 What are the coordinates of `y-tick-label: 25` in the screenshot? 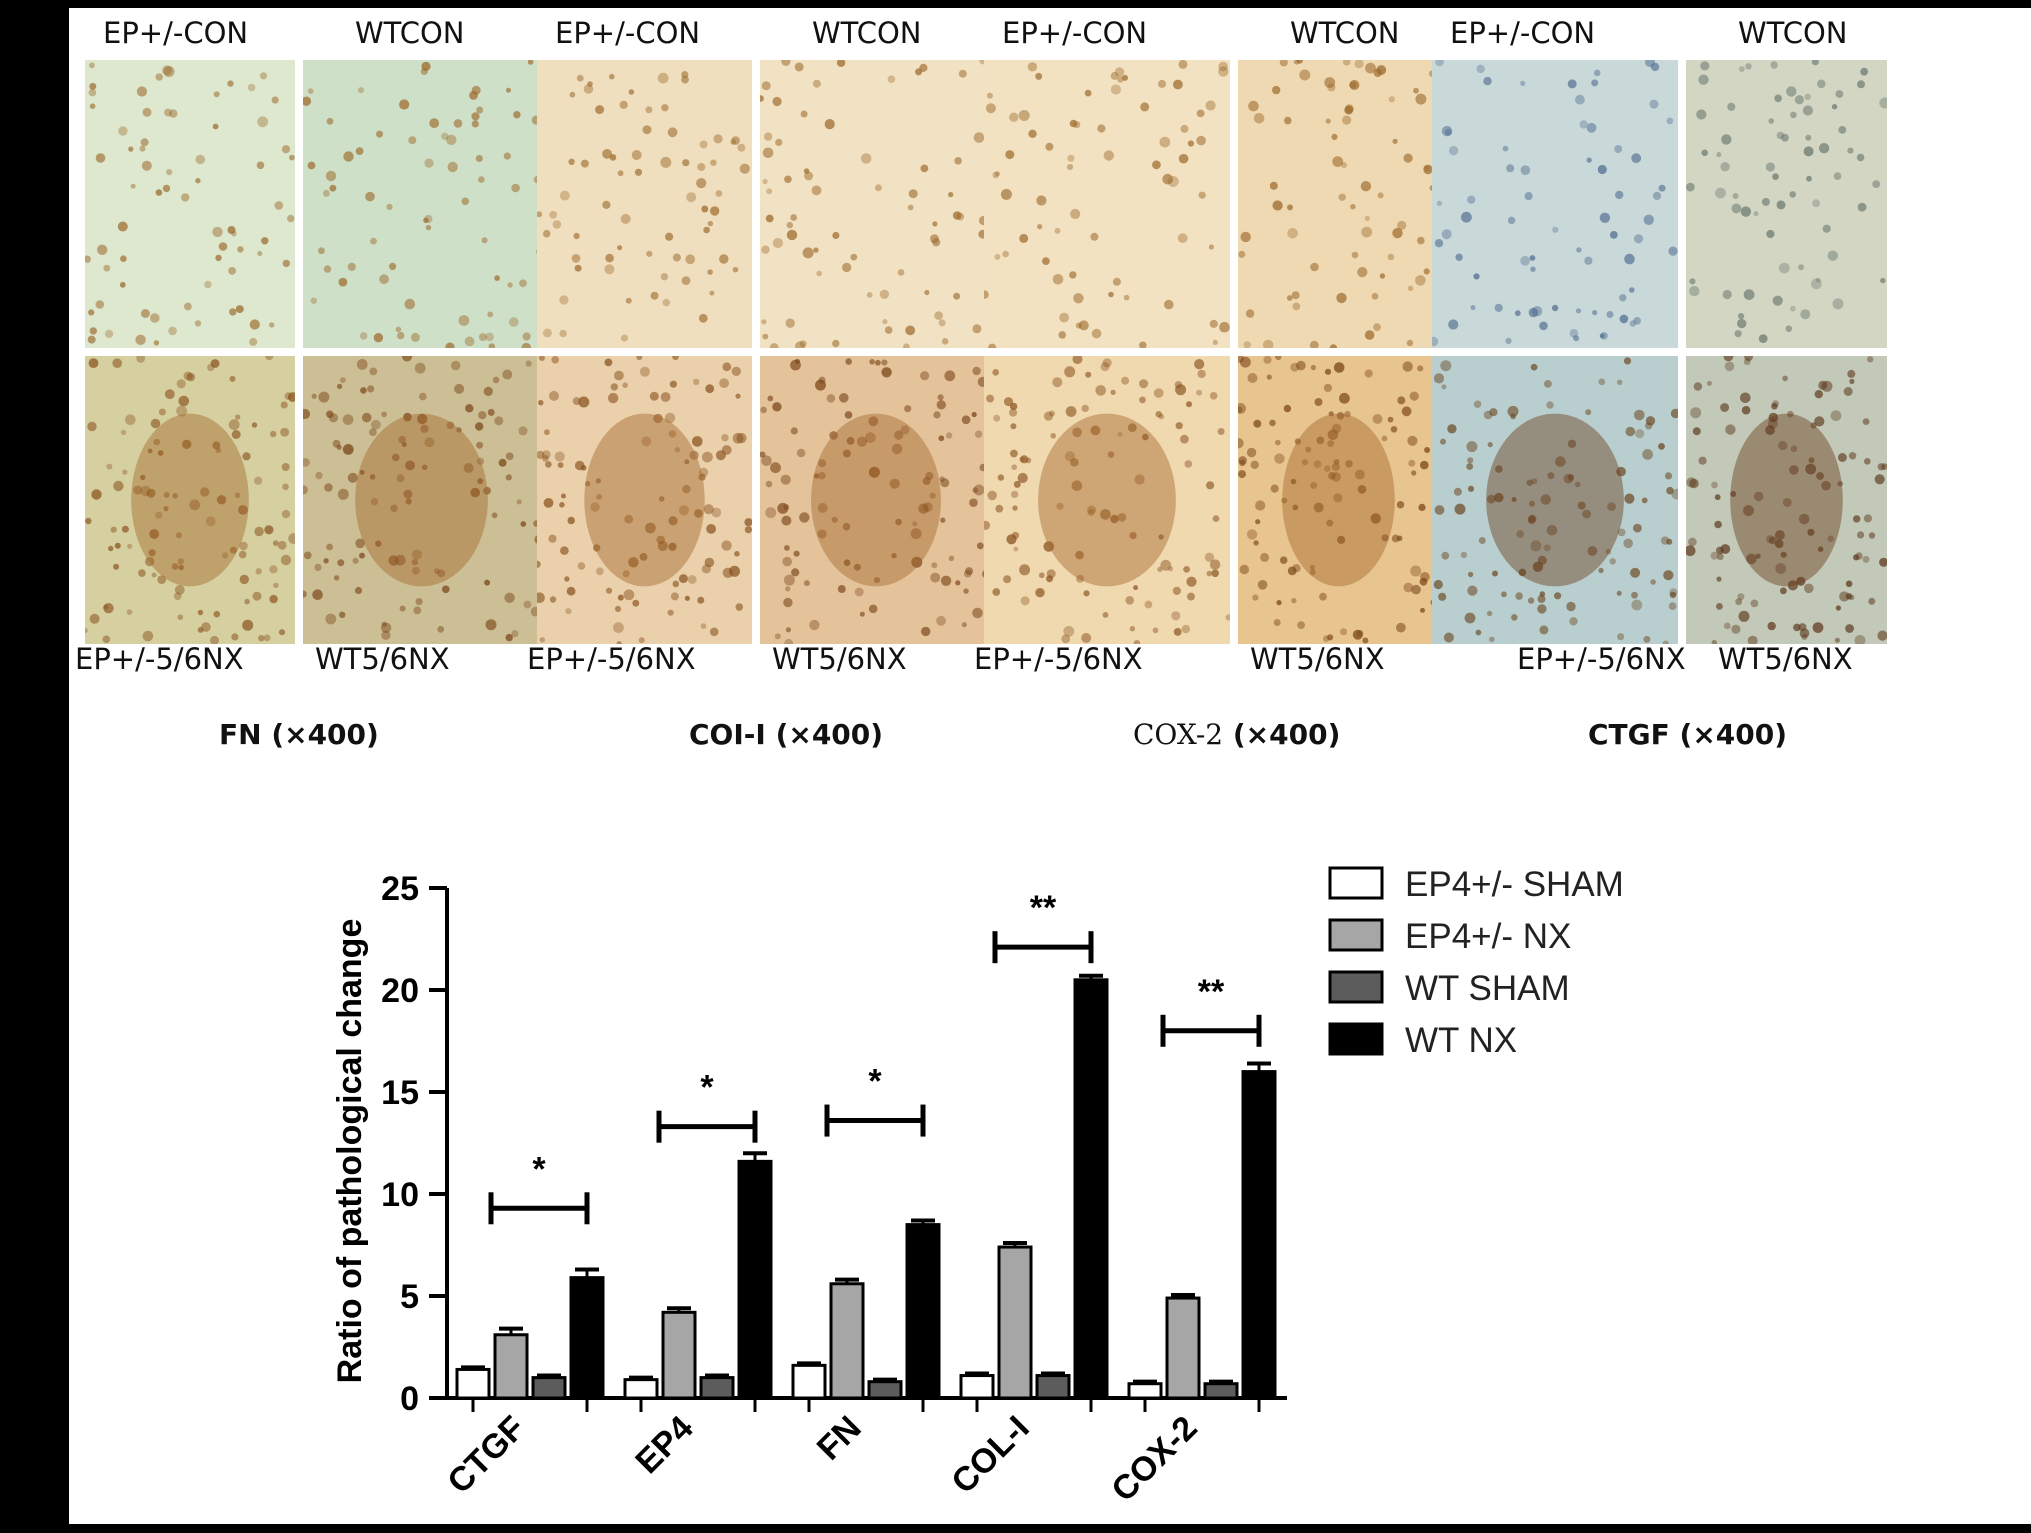 It's located at (400, 889).